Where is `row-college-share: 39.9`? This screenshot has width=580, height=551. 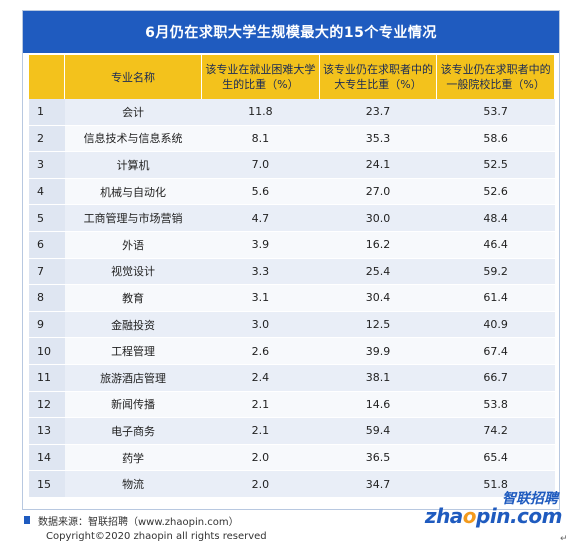
row-college-share: 39.9 is located at coordinates (378, 351).